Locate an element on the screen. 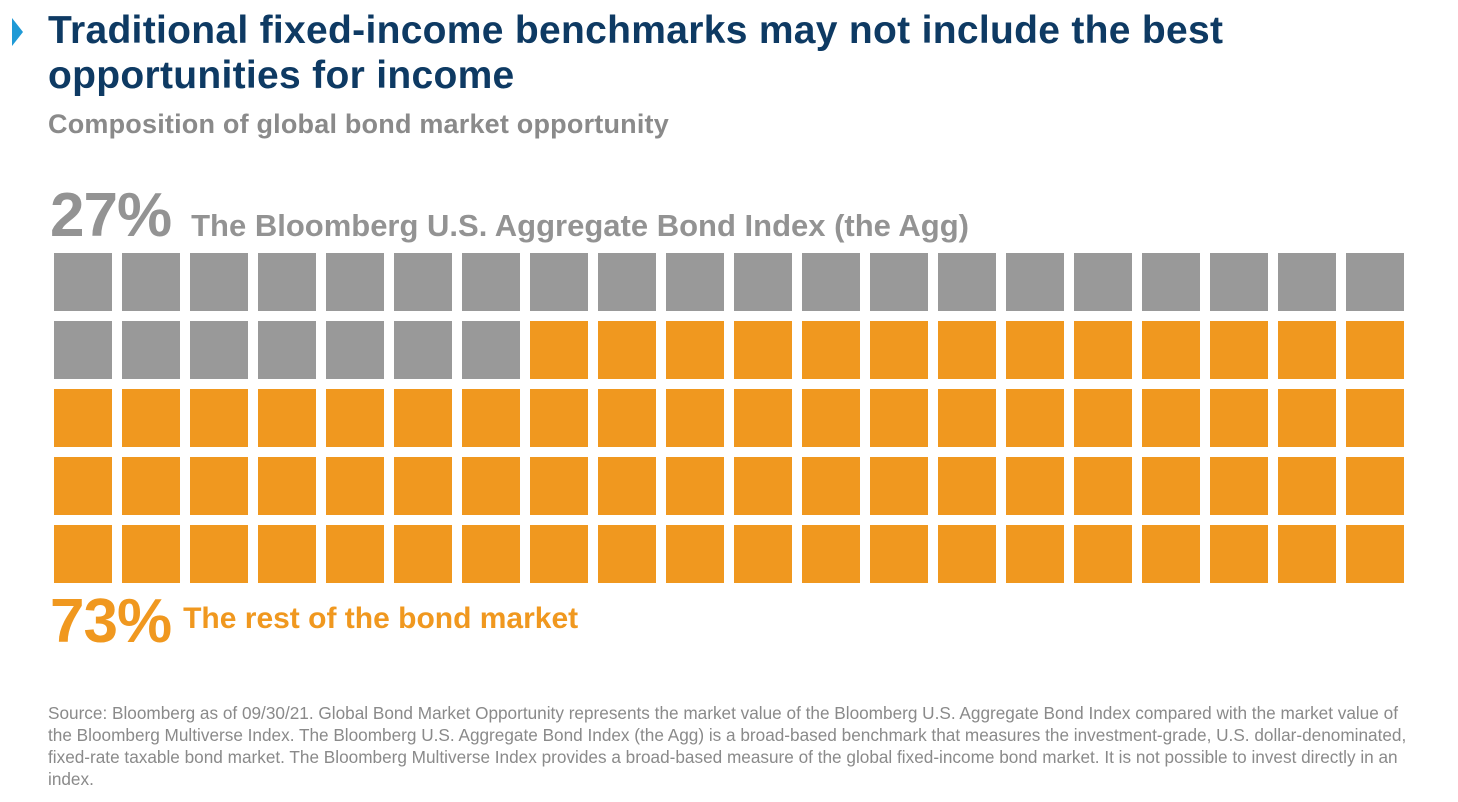  rest-label: 73% The rest of the bond market is located at coordinates (314, 621).